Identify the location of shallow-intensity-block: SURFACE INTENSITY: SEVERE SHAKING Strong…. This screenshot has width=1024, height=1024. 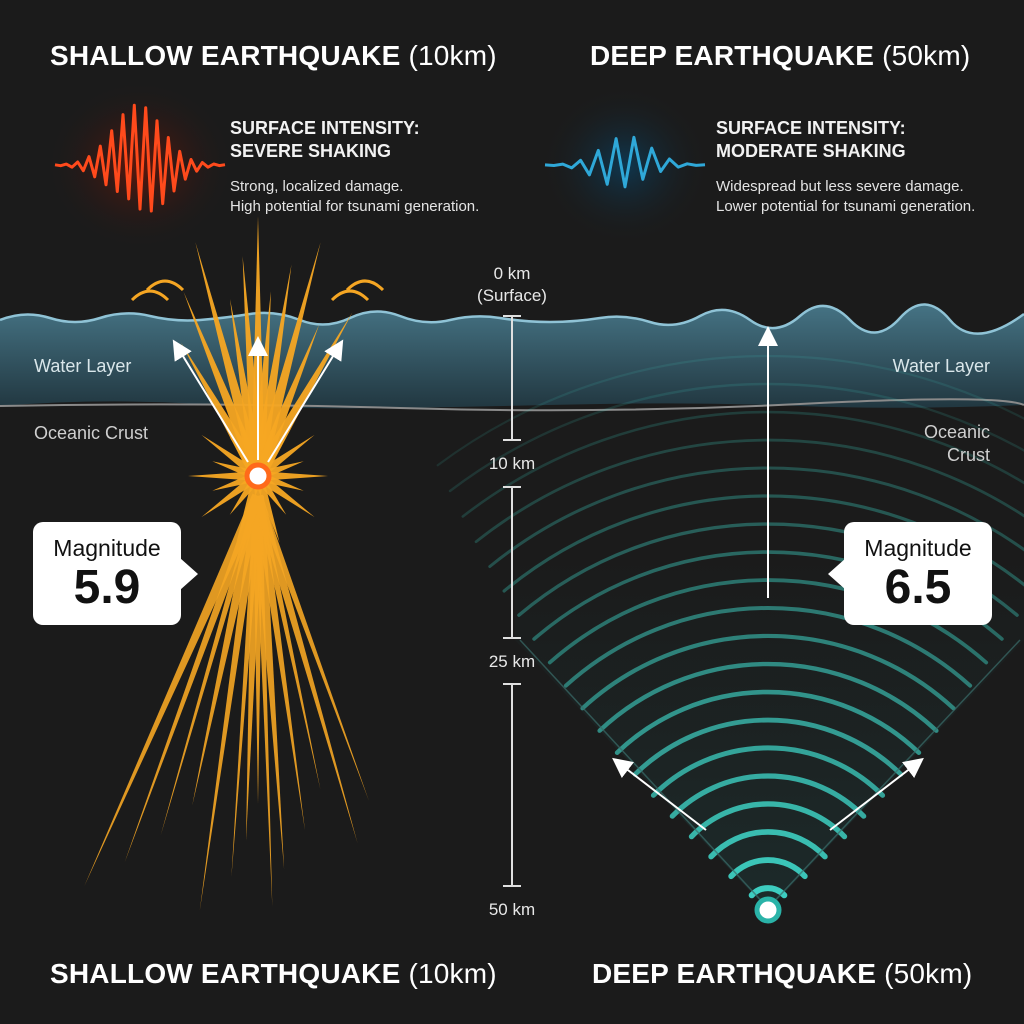
(370, 167).